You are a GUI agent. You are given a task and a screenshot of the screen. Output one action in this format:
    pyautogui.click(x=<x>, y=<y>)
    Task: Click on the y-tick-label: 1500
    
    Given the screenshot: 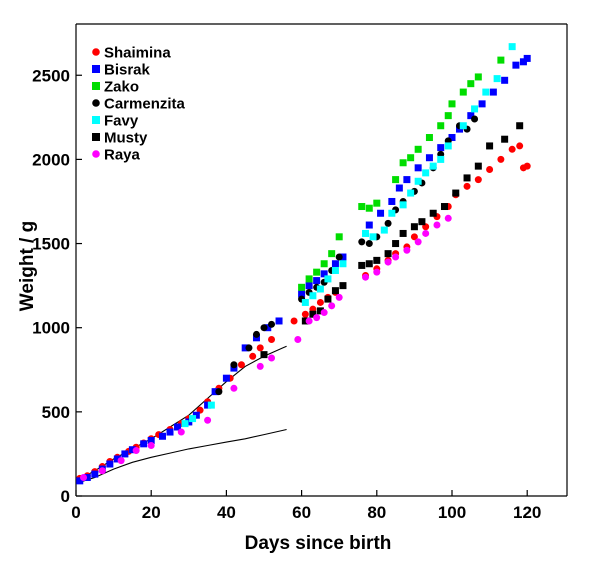 What is the action you would take?
    pyautogui.click(x=51, y=244)
    